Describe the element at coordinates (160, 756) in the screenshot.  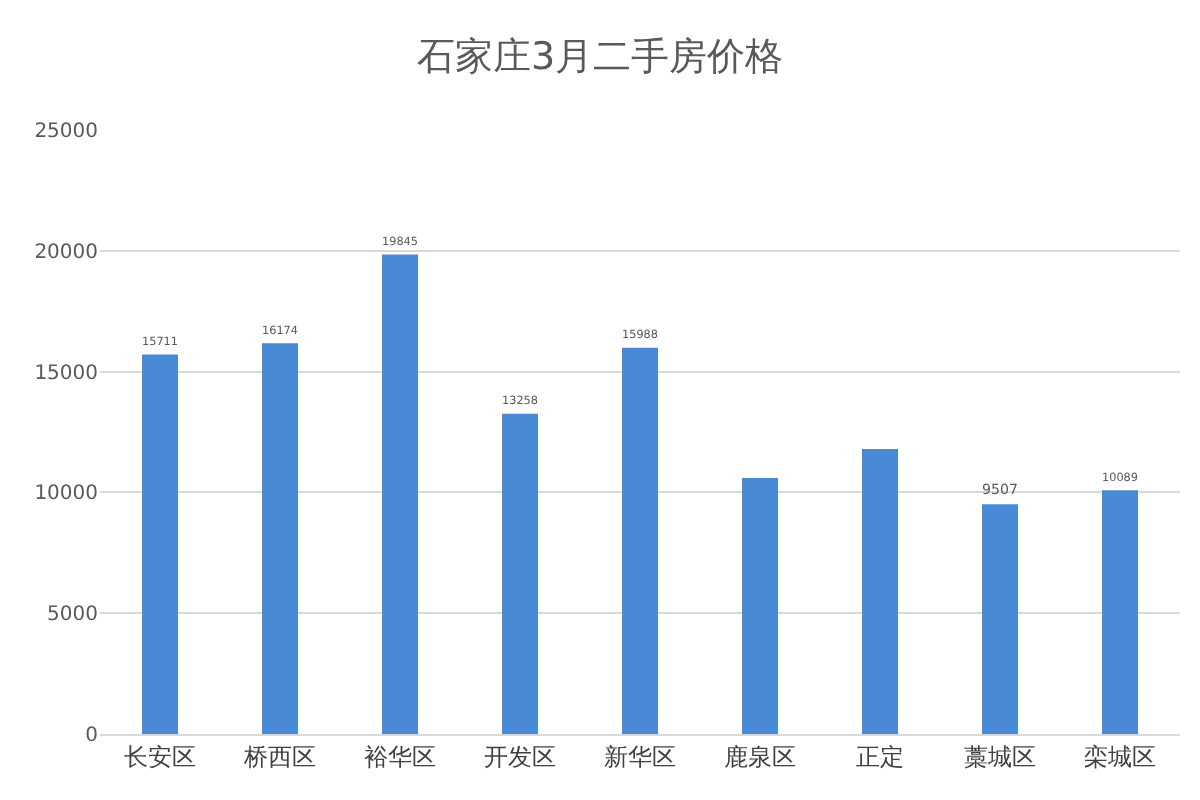
I see `x-tick-label: 长安区` at that location.